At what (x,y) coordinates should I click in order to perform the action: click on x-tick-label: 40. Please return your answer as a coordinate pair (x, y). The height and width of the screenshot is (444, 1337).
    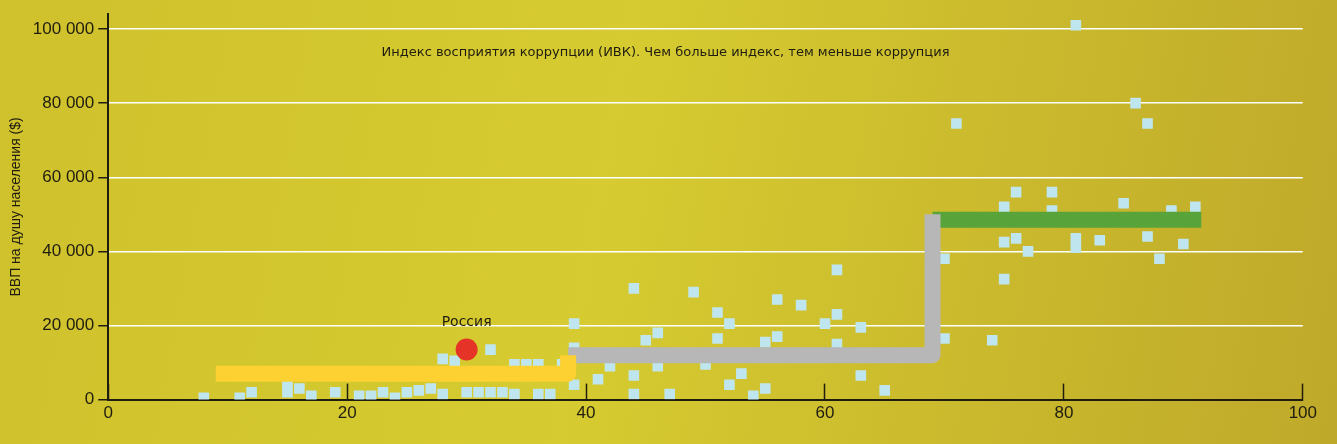
    Looking at the image, I should click on (586, 413).